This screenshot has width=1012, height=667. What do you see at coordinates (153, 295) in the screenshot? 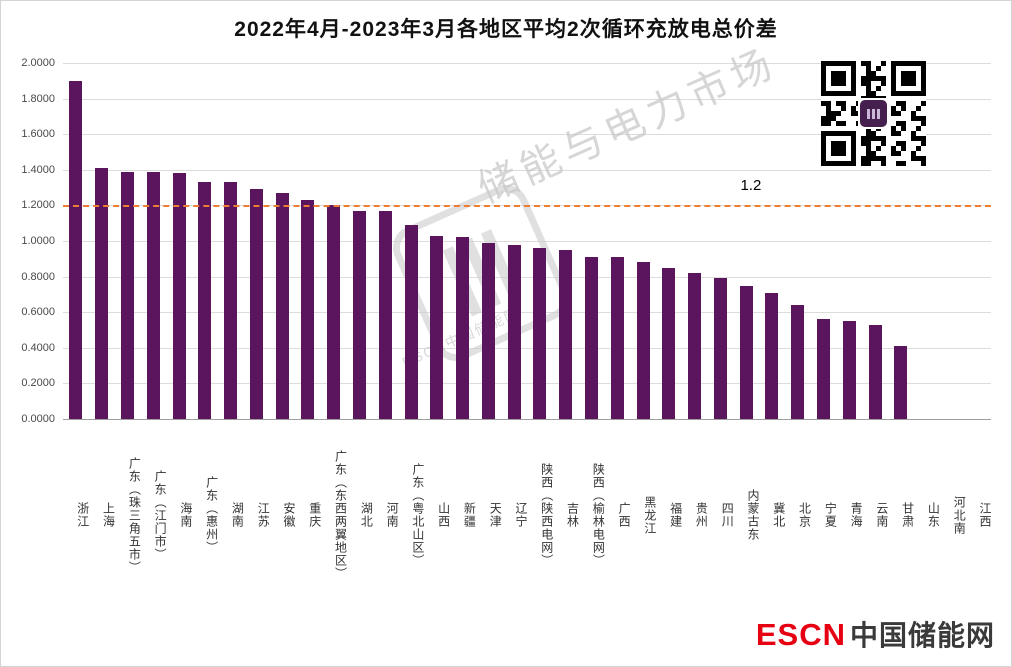
I see `bar-广东（江门市）` at bounding box center [153, 295].